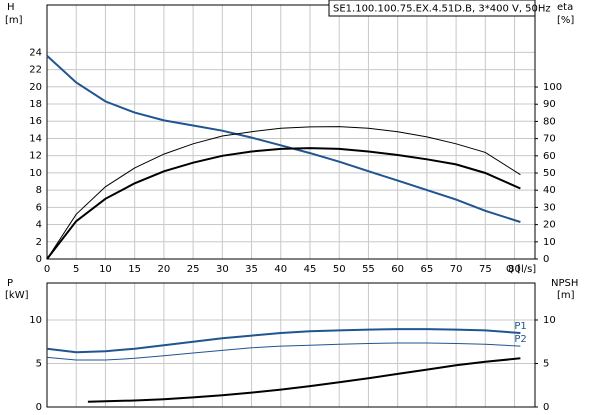  Describe the element at coordinates (549, 139) in the screenshot. I see `y2-tick-label: 70` at that location.